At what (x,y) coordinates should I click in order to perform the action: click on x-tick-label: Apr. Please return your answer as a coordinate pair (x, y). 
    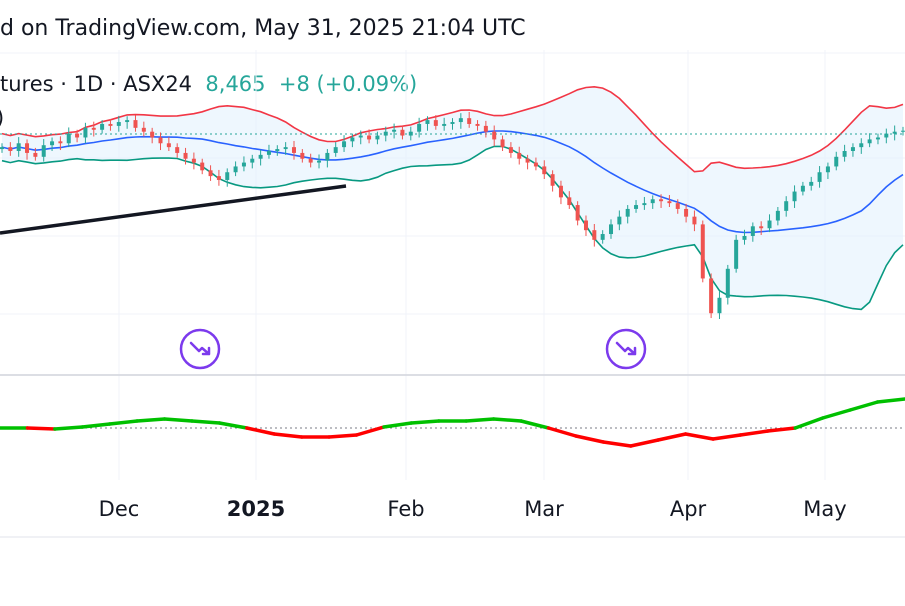
    Looking at the image, I should click on (688, 509).